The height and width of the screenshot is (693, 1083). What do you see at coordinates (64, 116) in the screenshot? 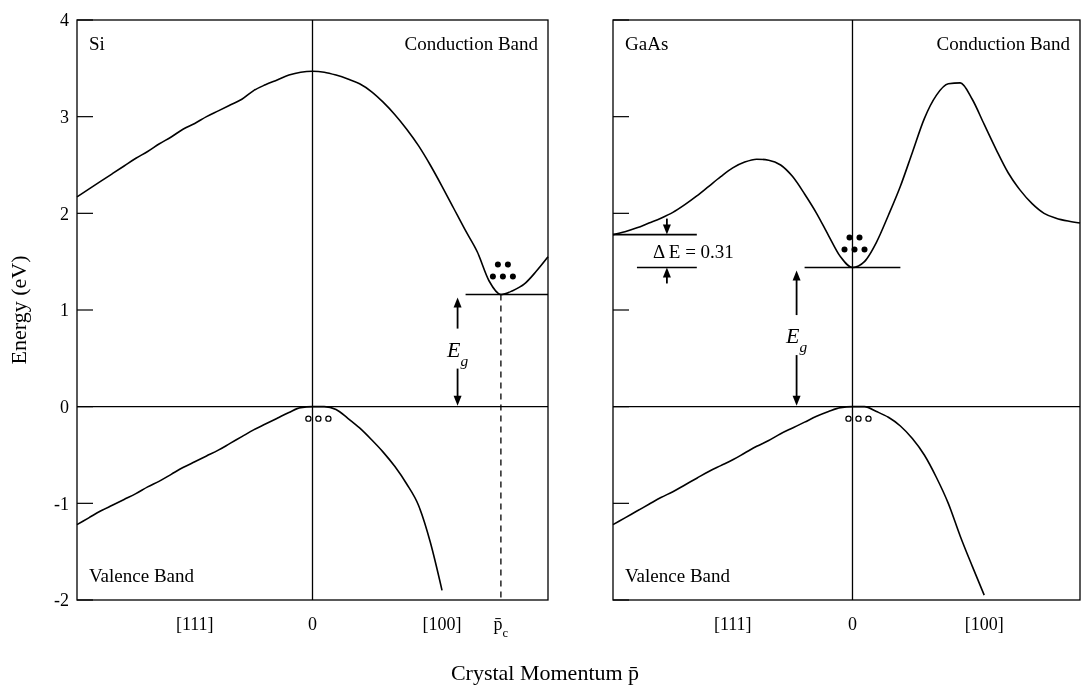
I see `y-tick-label: 3` at bounding box center [64, 116].